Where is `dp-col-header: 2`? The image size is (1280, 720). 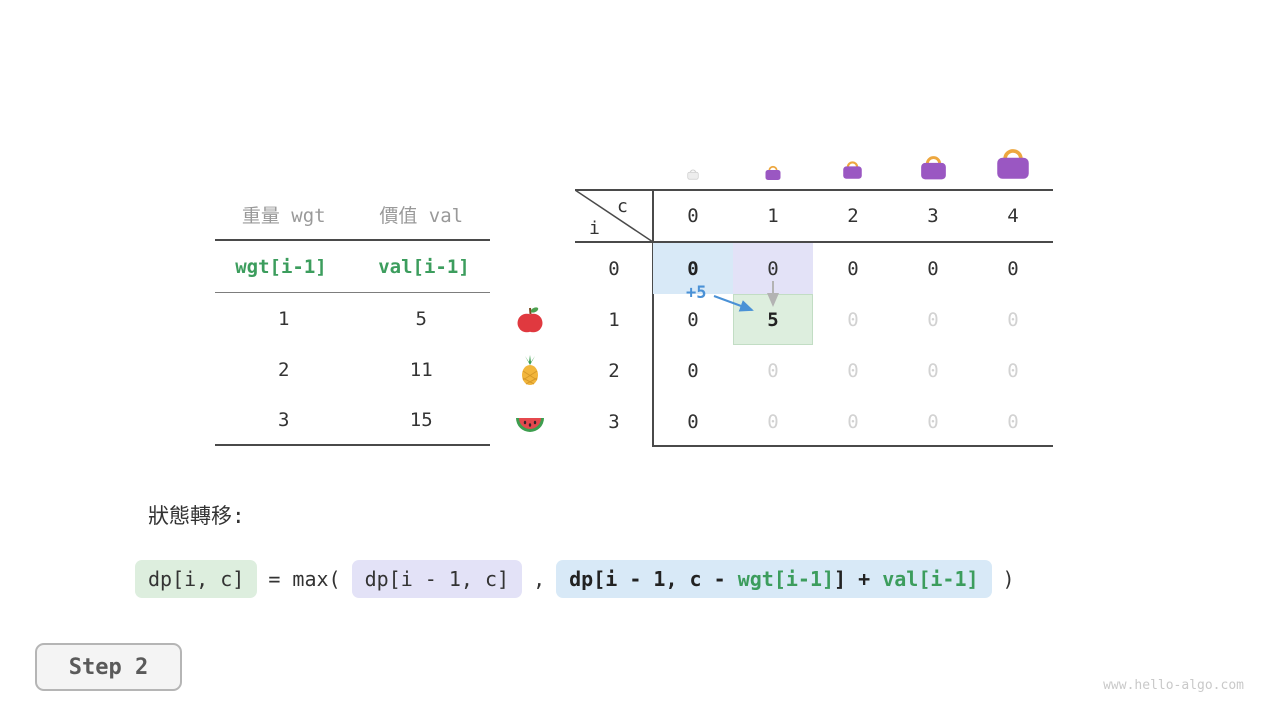 dp-col-header: 2 is located at coordinates (853, 216).